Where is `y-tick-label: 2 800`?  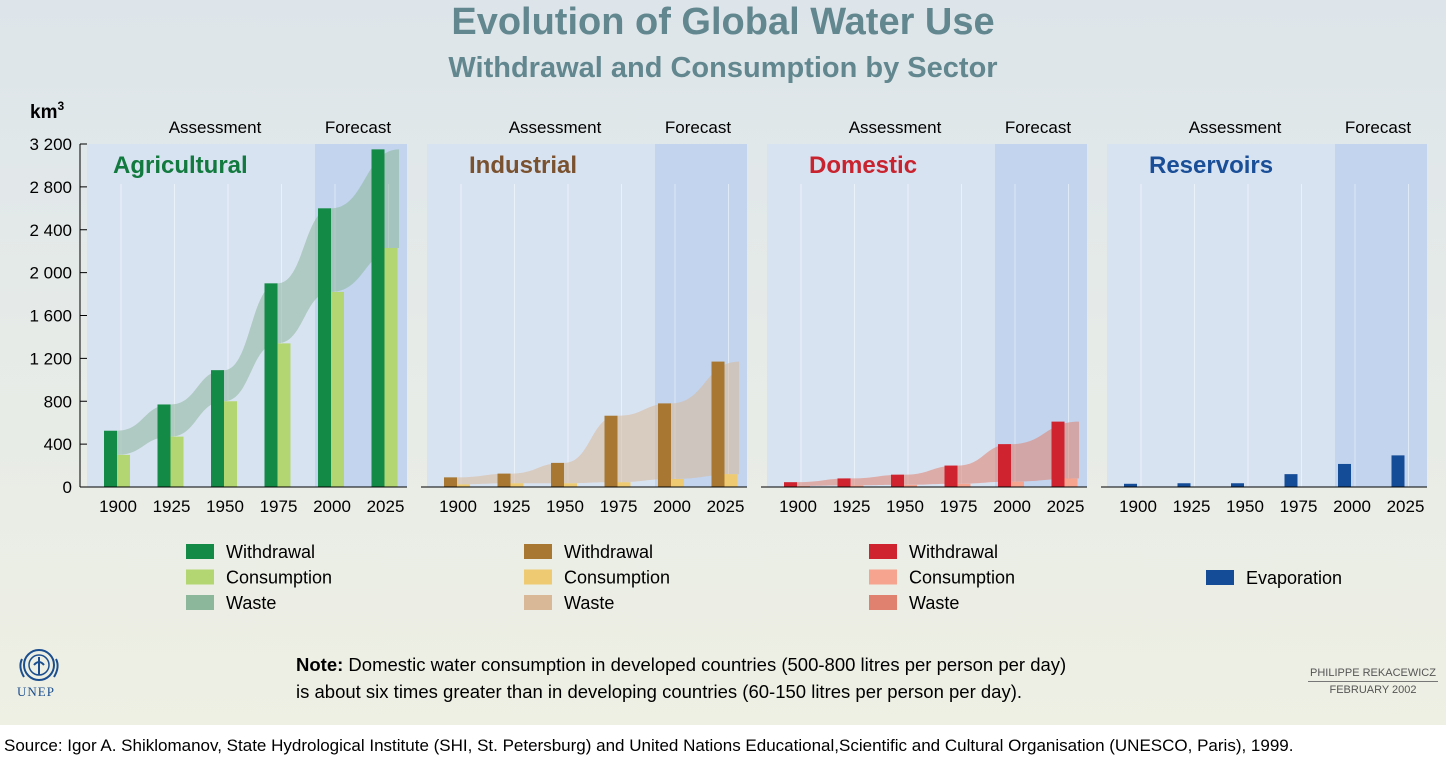
y-tick-label: 2 800 is located at coordinates (50, 187).